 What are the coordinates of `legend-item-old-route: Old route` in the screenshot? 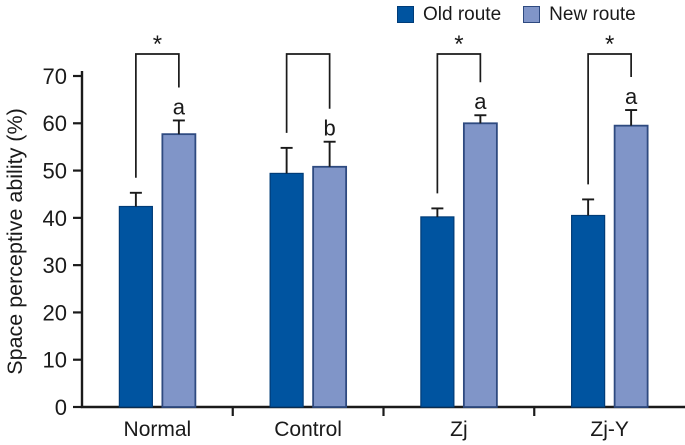 It's located at (449, 14).